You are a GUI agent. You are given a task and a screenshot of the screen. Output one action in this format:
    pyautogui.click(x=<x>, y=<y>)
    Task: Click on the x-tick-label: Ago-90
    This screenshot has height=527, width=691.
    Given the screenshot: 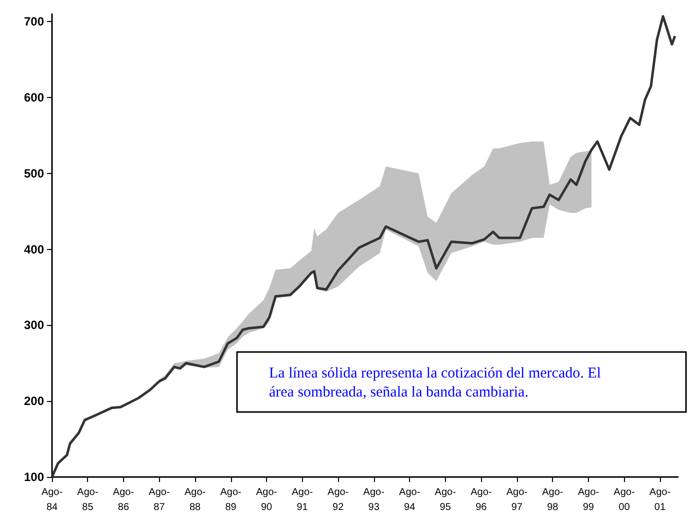 What is the action you would take?
    pyautogui.click(x=267, y=500)
    